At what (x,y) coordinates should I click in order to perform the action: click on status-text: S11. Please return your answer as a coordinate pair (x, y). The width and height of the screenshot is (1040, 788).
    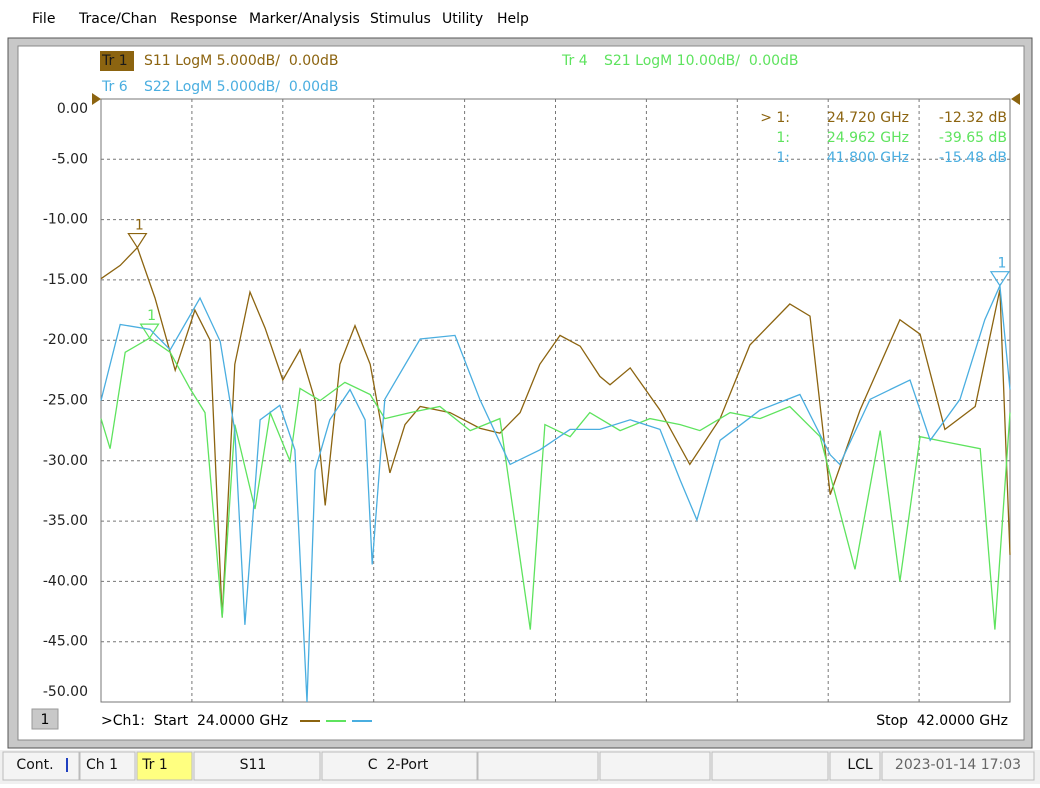
    Looking at the image, I should click on (253, 765).